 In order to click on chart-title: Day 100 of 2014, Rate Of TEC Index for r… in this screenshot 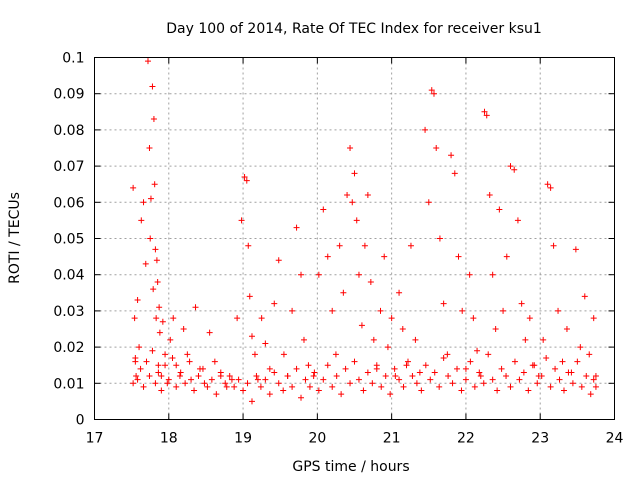, I will do `click(354, 29)`.